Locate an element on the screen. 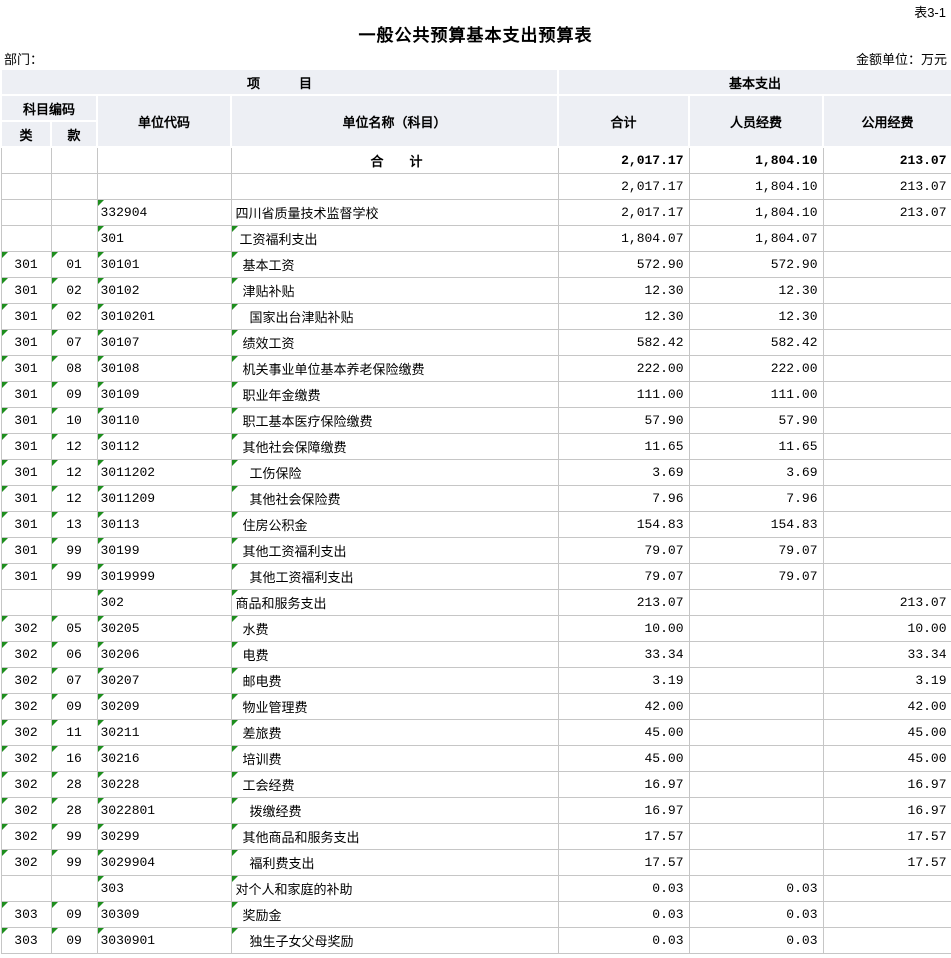  cell-personnel: 79.07 is located at coordinates (756, 550).